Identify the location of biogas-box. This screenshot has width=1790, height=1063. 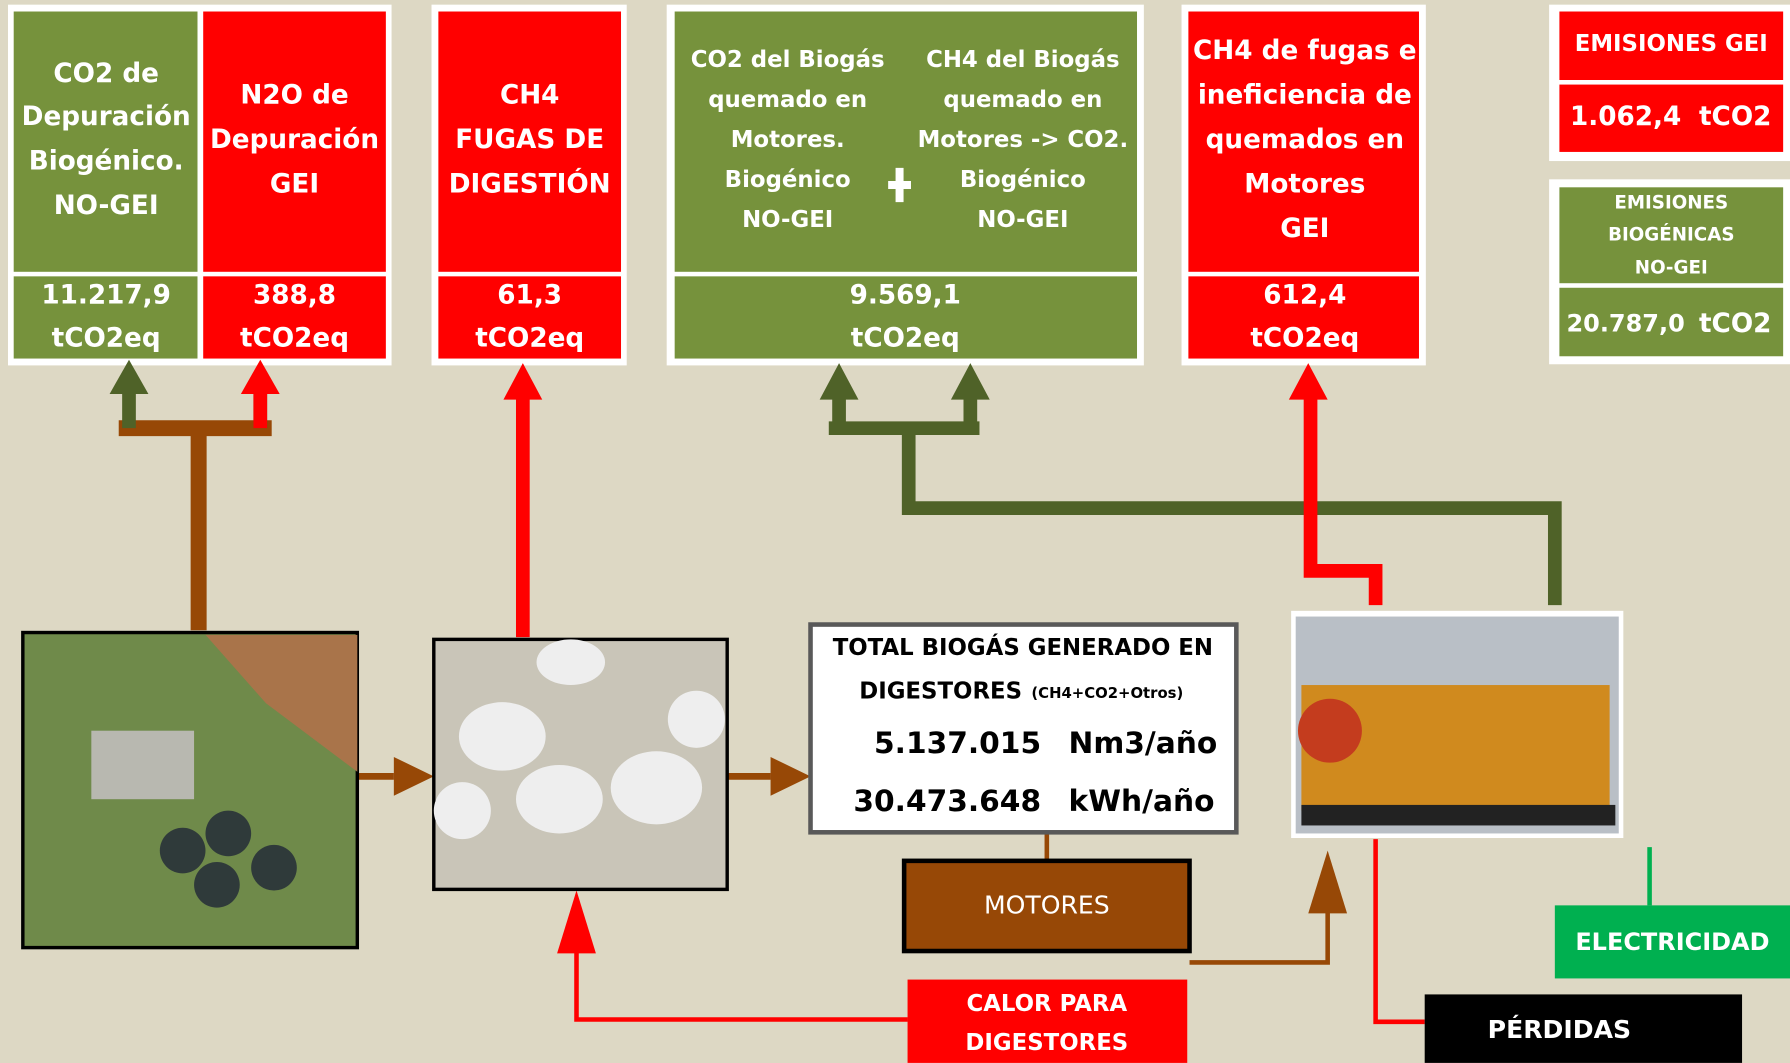
(1023, 728).